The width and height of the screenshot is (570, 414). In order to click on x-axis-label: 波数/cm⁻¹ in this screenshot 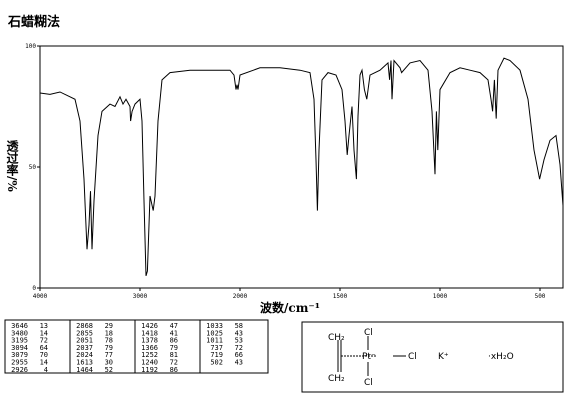, I will do `click(290, 307)`.